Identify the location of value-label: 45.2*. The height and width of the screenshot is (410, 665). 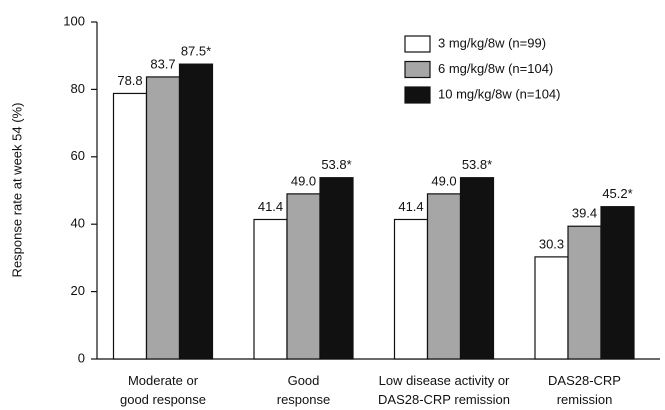
(617, 193).